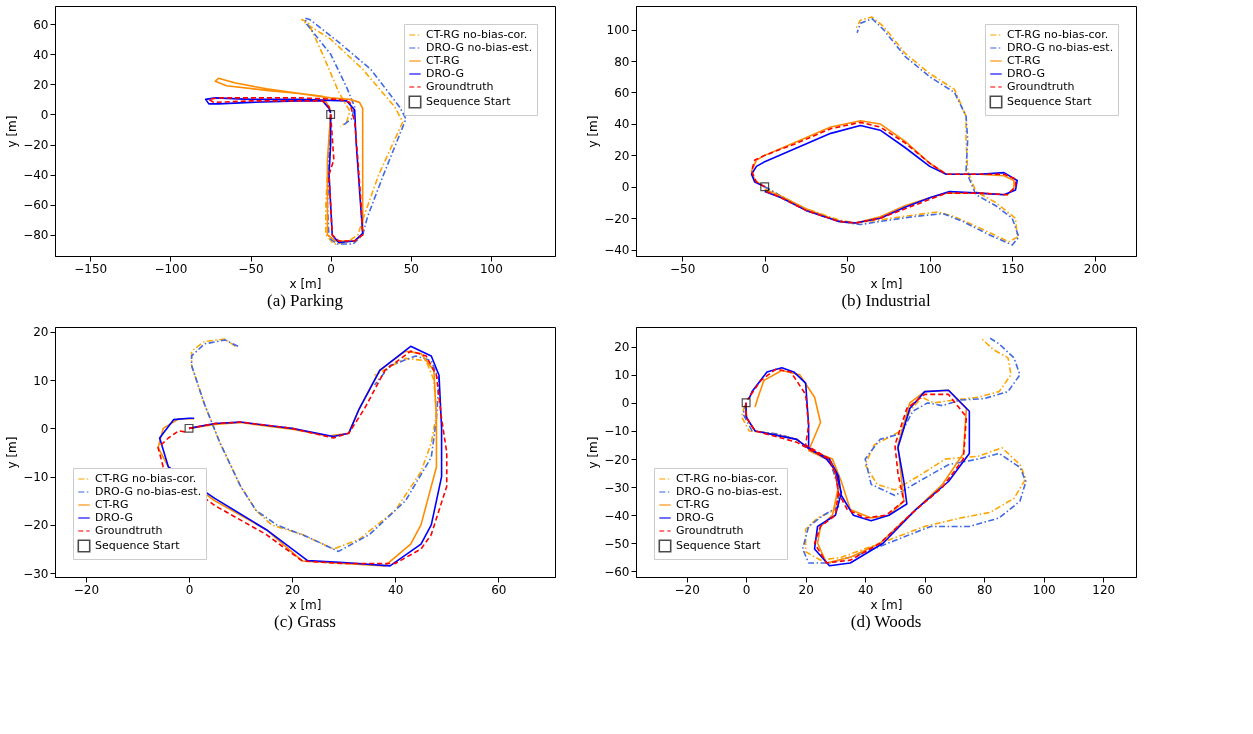 The width and height of the screenshot is (1253, 734). I want to click on x-tick-label: 150, so click(1013, 268).